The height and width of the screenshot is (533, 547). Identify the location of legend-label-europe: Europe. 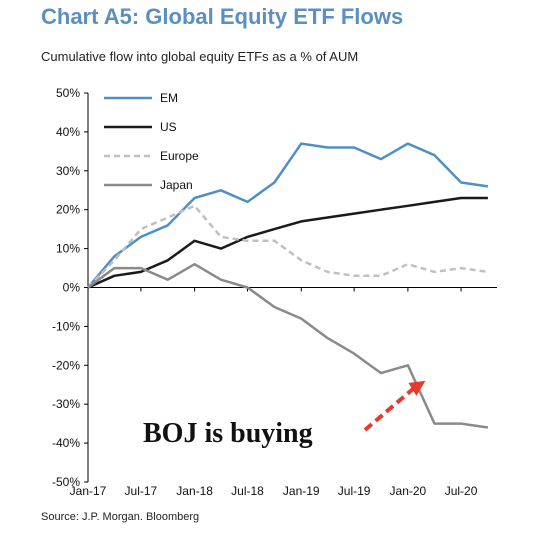
(179, 156).